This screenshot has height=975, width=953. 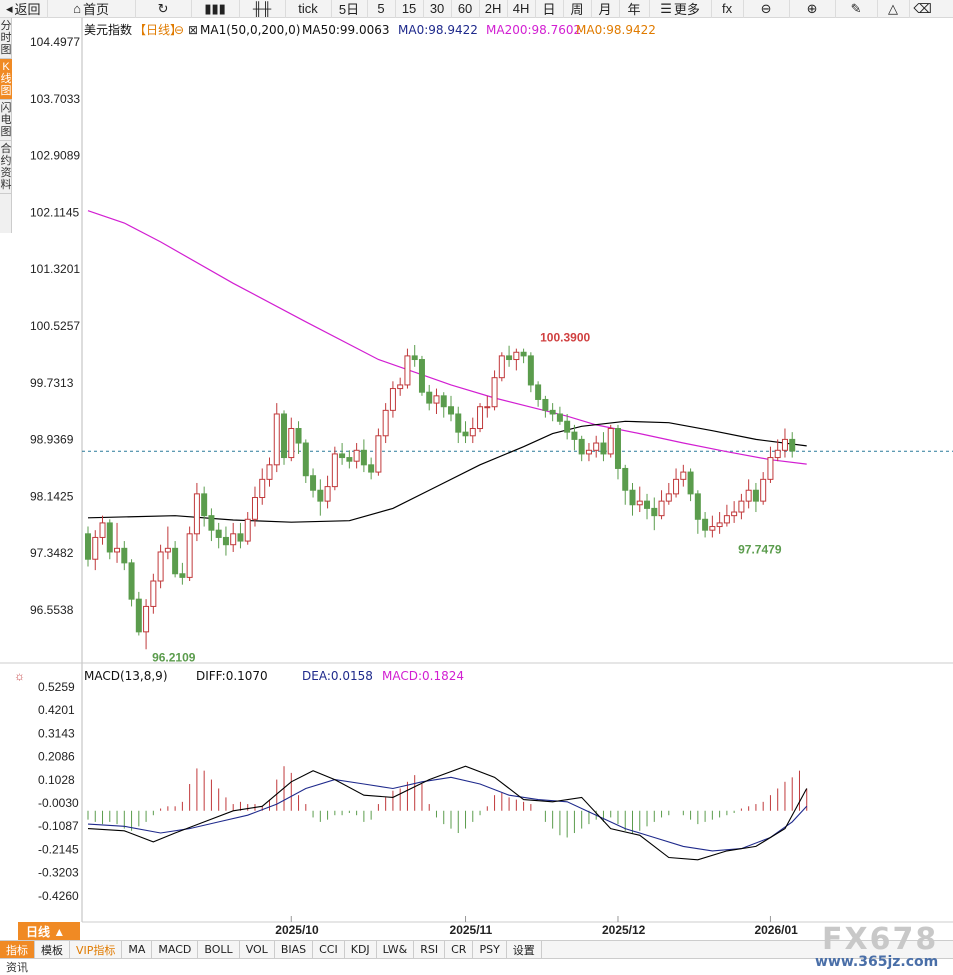 I want to click on indicator-tab-13: PSY, so click(x=490, y=949).